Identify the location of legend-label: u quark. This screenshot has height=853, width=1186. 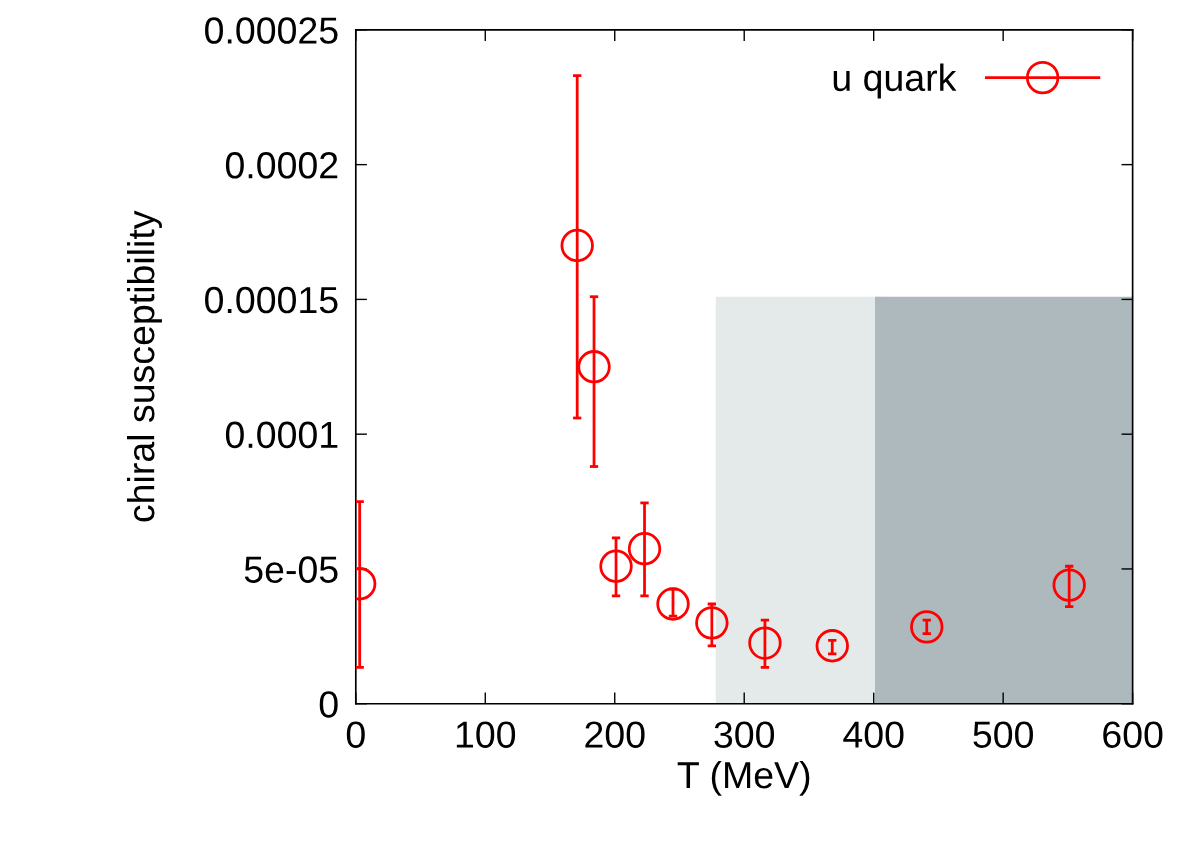
(895, 81).